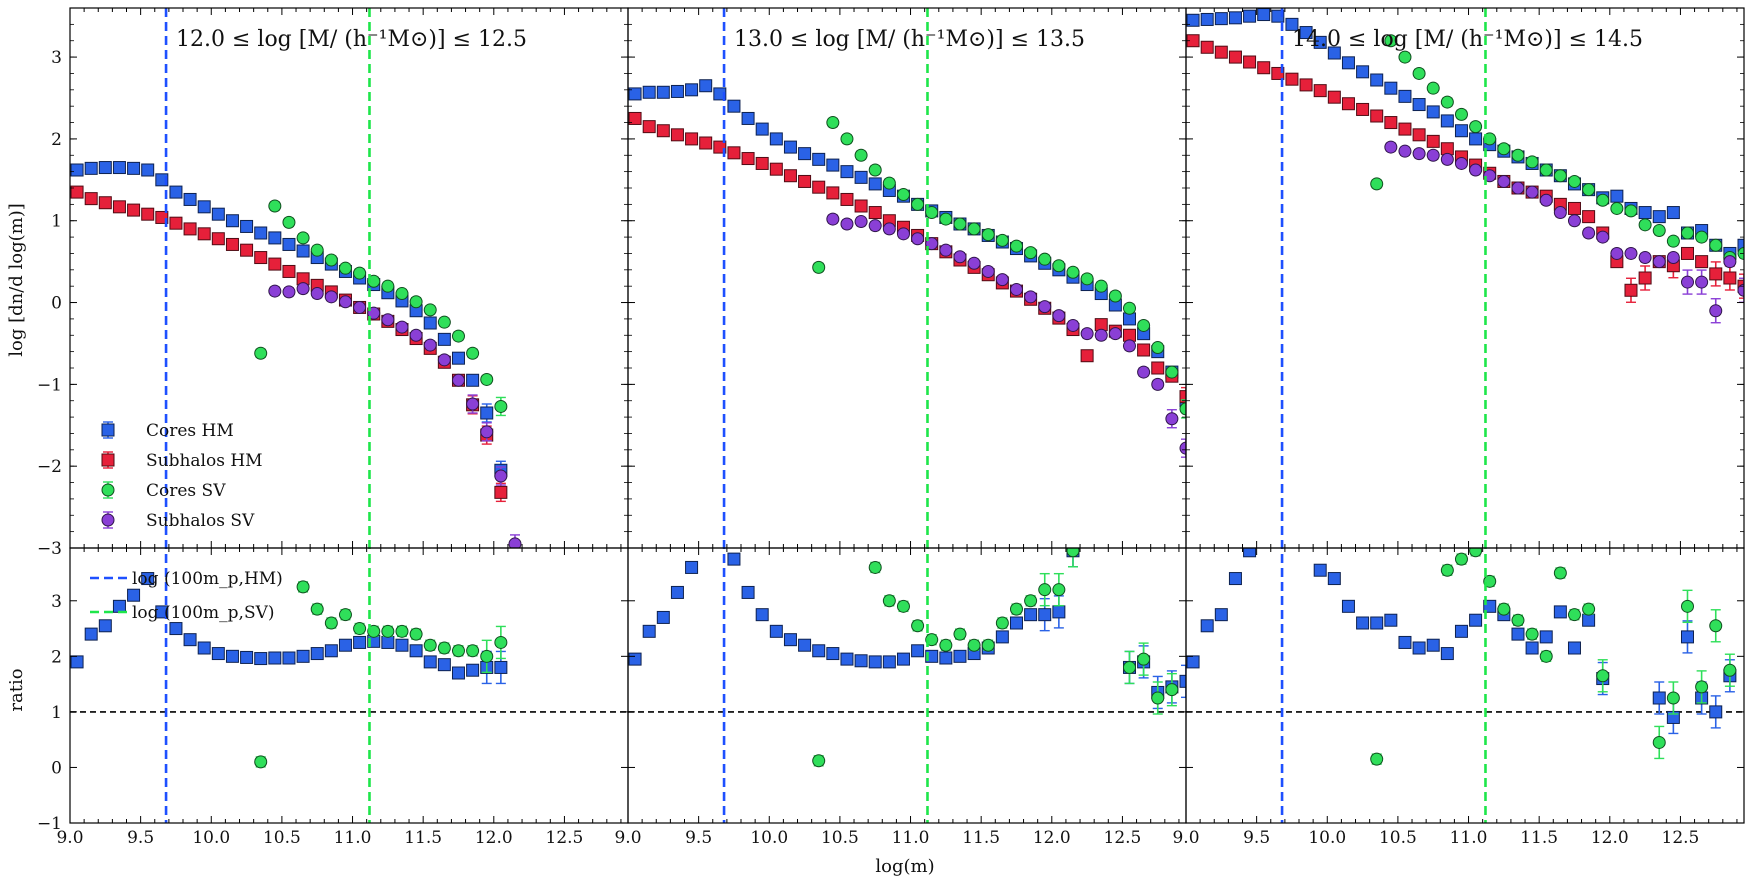  Describe the element at coordinates (381, 308) in the screenshot. I see `series-cores-sv` at that location.